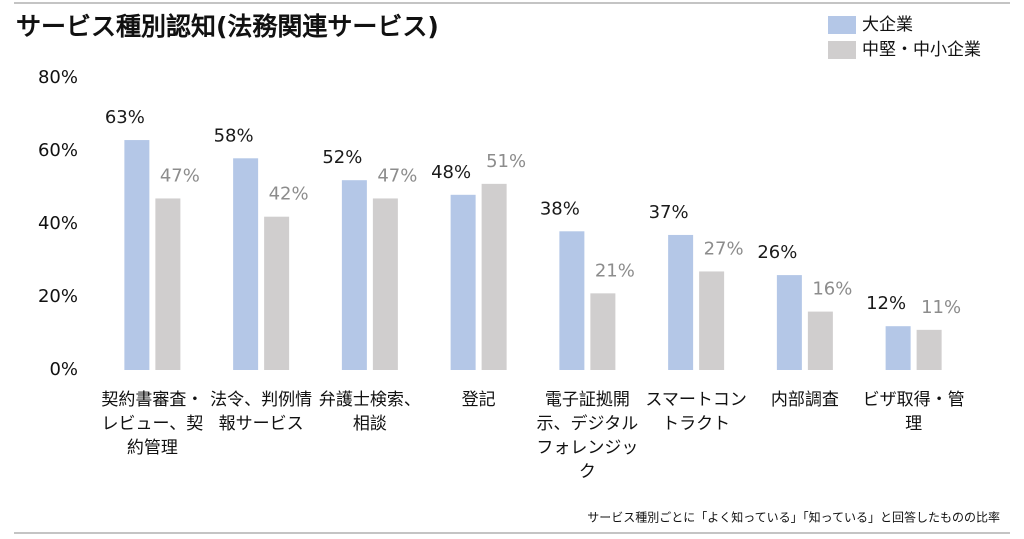 The width and height of the screenshot is (1024, 539). What do you see at coordinates (941, 307) in the screenshot?
I see `value-label: 11%` at bounding box center [941, 307].